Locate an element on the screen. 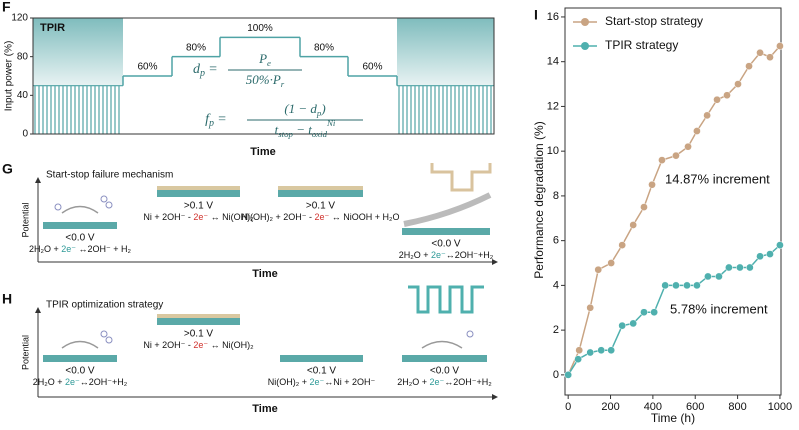 Image resolution: width=799 pixels, height=430 pixels. y-tick-label: 12 is located at coordinates (553, 106).